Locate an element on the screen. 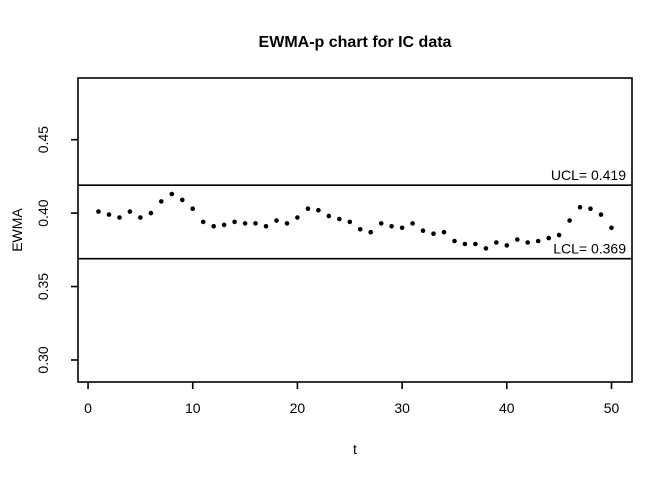 Image resolution: width=672 pixels, height=480 pixels. x-axis-label: t is located at coordinates (355, 449).